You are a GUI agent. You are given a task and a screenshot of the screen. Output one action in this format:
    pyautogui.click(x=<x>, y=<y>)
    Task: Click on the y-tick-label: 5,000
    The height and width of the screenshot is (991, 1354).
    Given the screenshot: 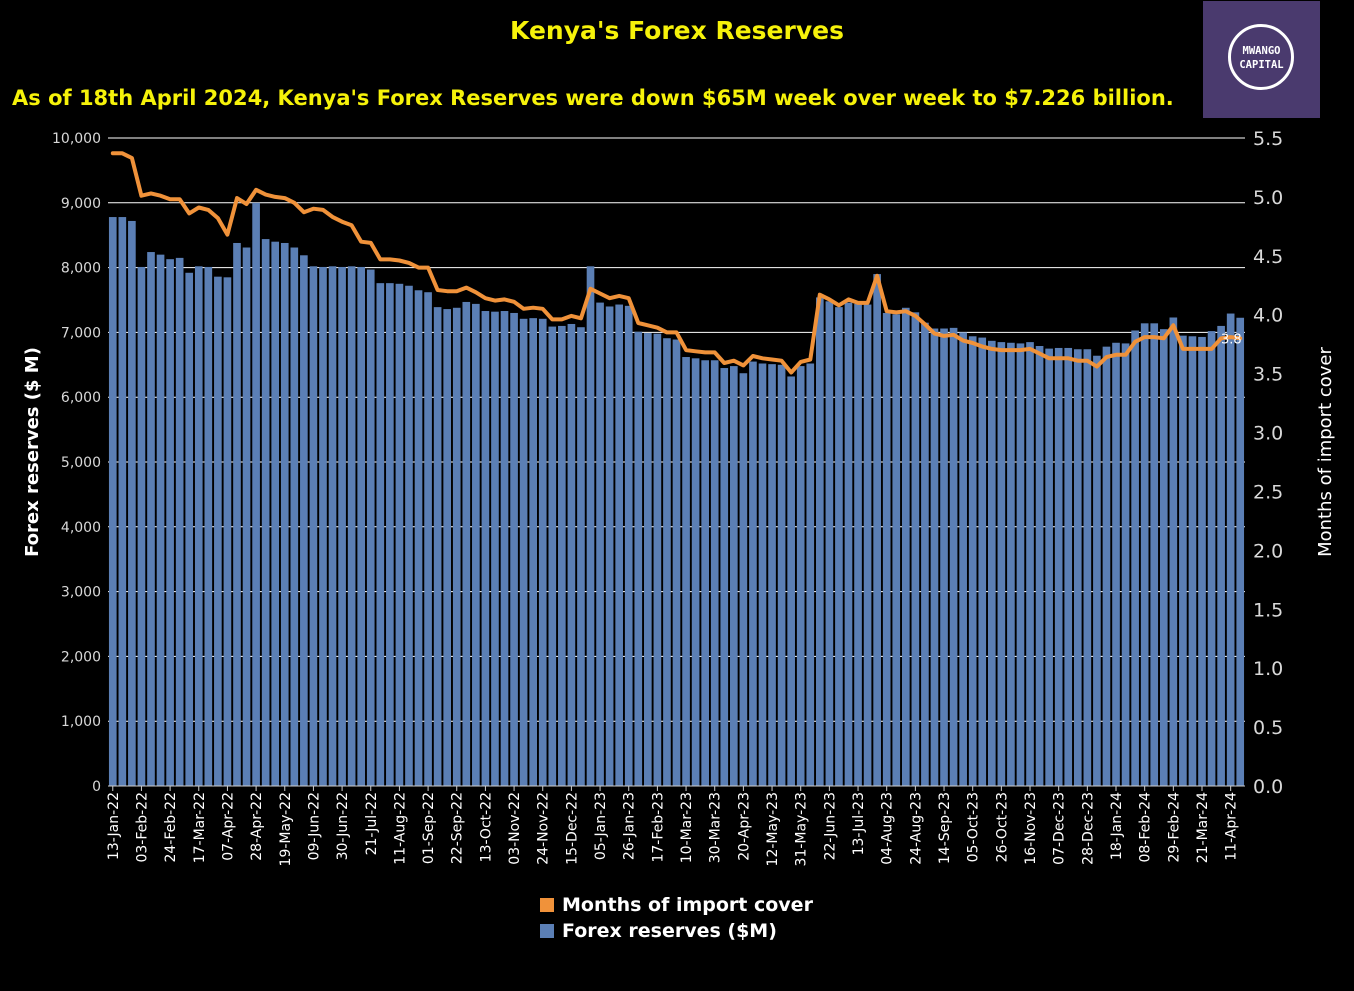 What is the action you would take?
    pyautogui.click(x=81, y=463)
    